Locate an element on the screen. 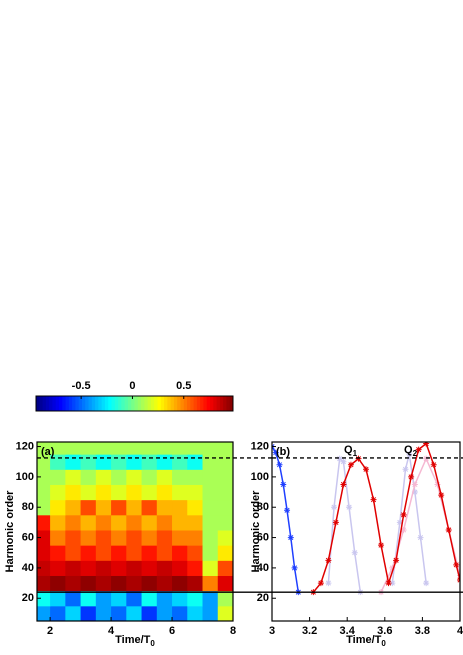  colorbar-tick-label: -0.5 is located at coordinates (81, 386).